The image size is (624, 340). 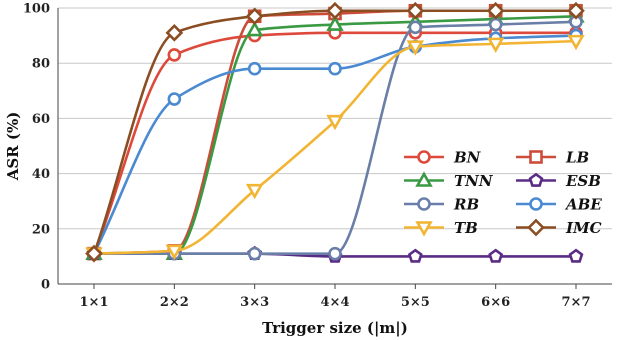 I want to click on y-axis-title: ASR (%), so click(x=13, y=147).